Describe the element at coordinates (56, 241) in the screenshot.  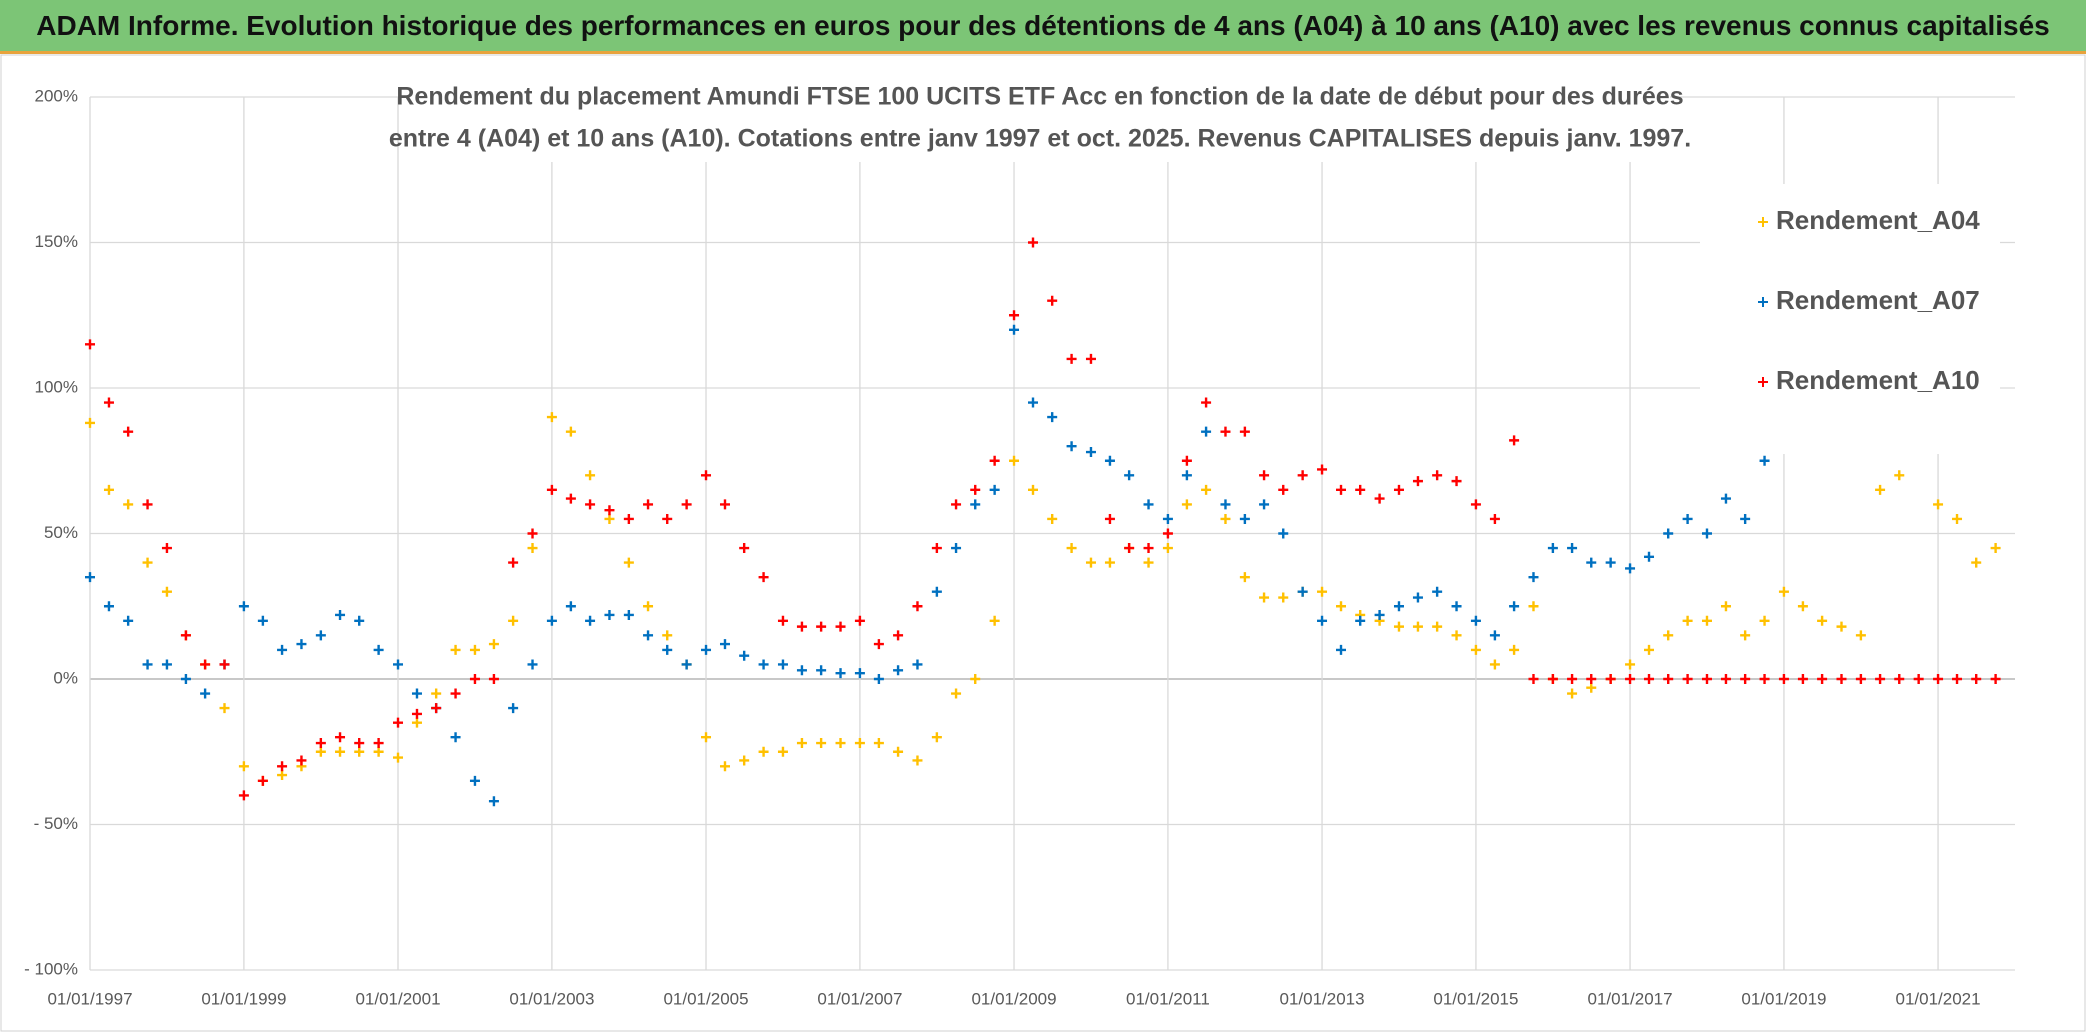
I see `y-tick-label: 150%` at that location.